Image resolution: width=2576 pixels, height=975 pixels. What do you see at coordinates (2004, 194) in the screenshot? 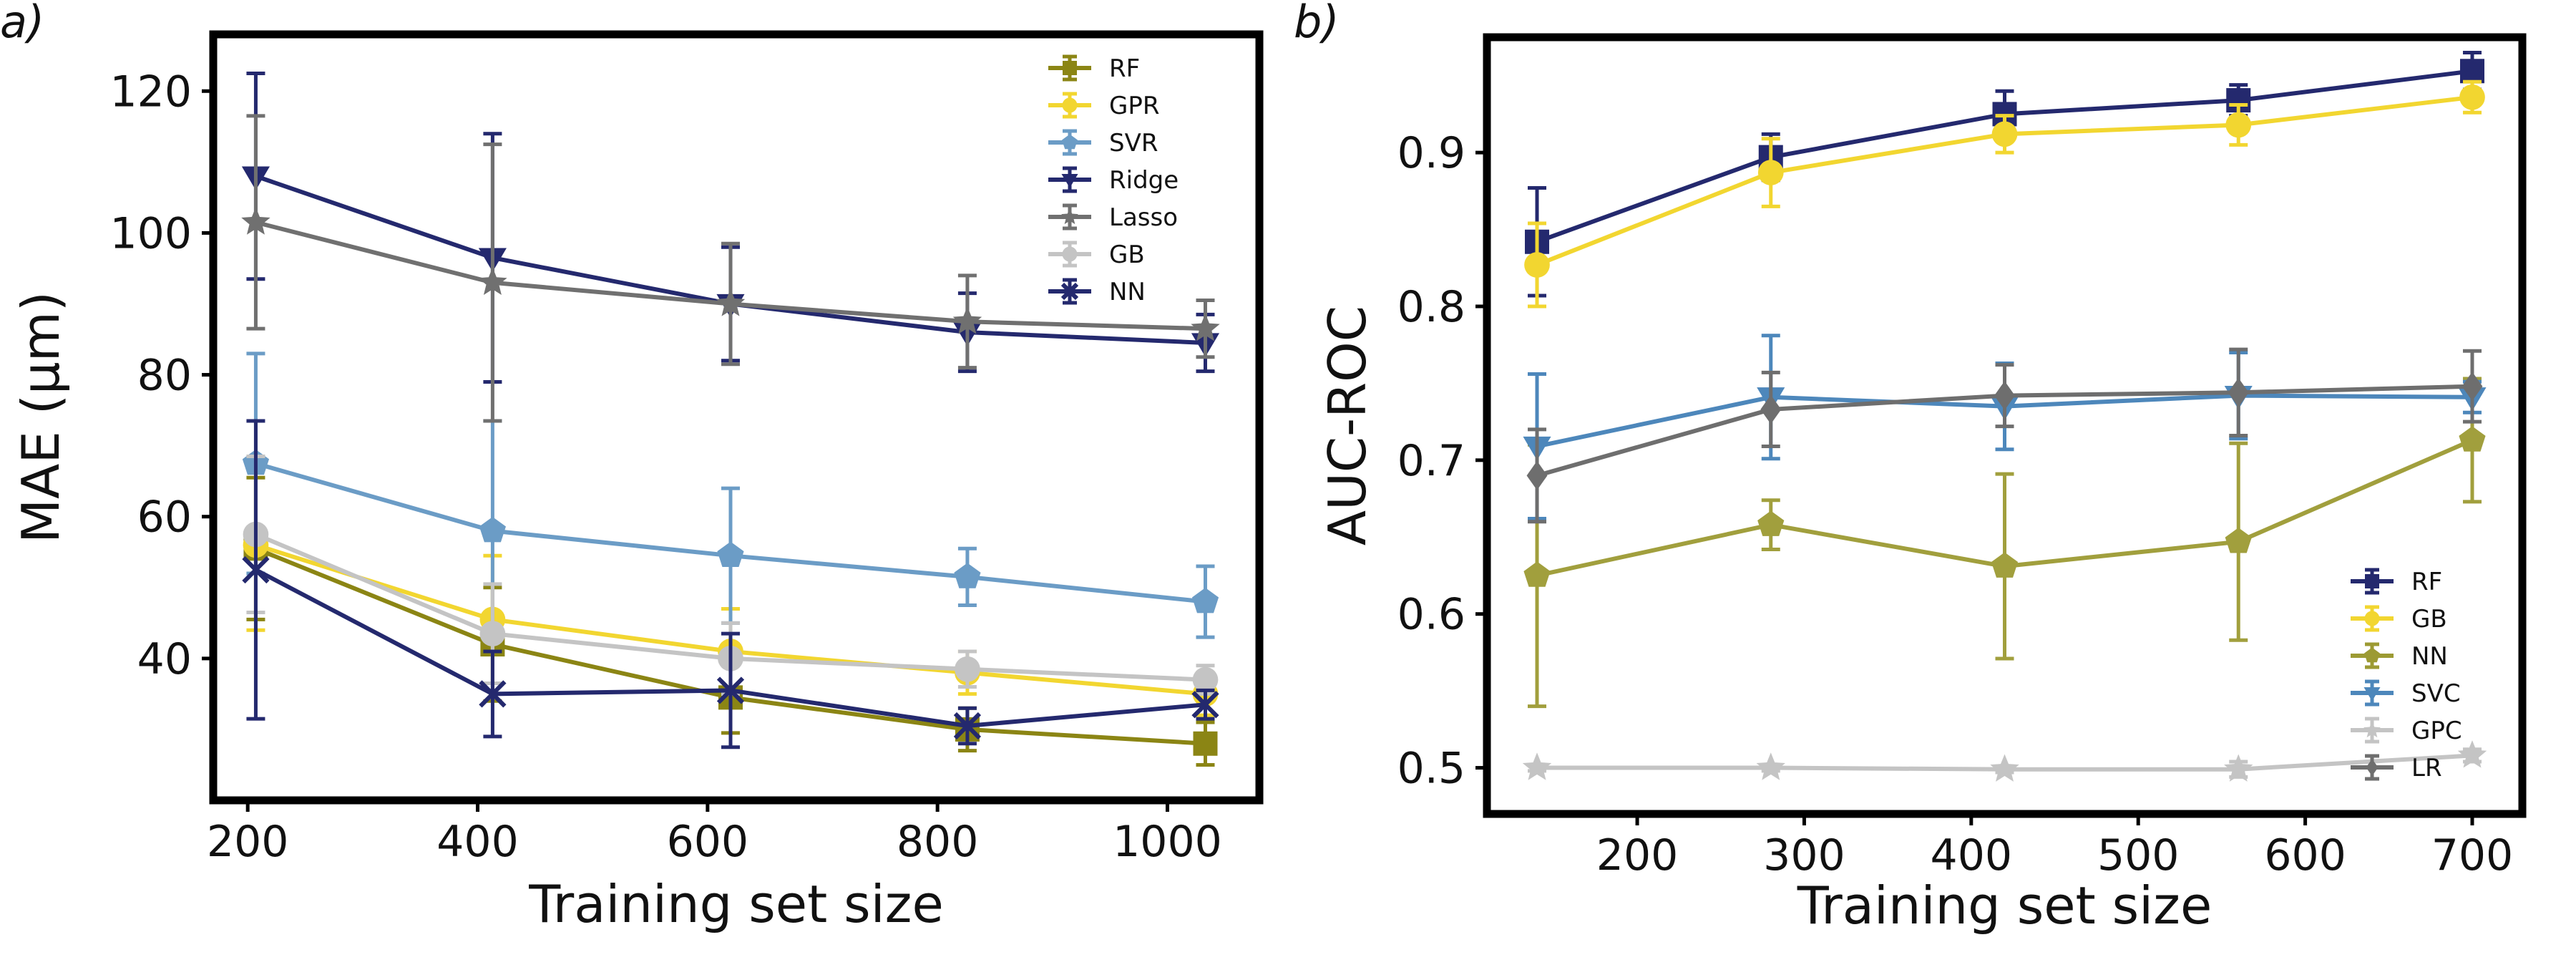
I see `series-gb` at bounding box center [2004, 194].